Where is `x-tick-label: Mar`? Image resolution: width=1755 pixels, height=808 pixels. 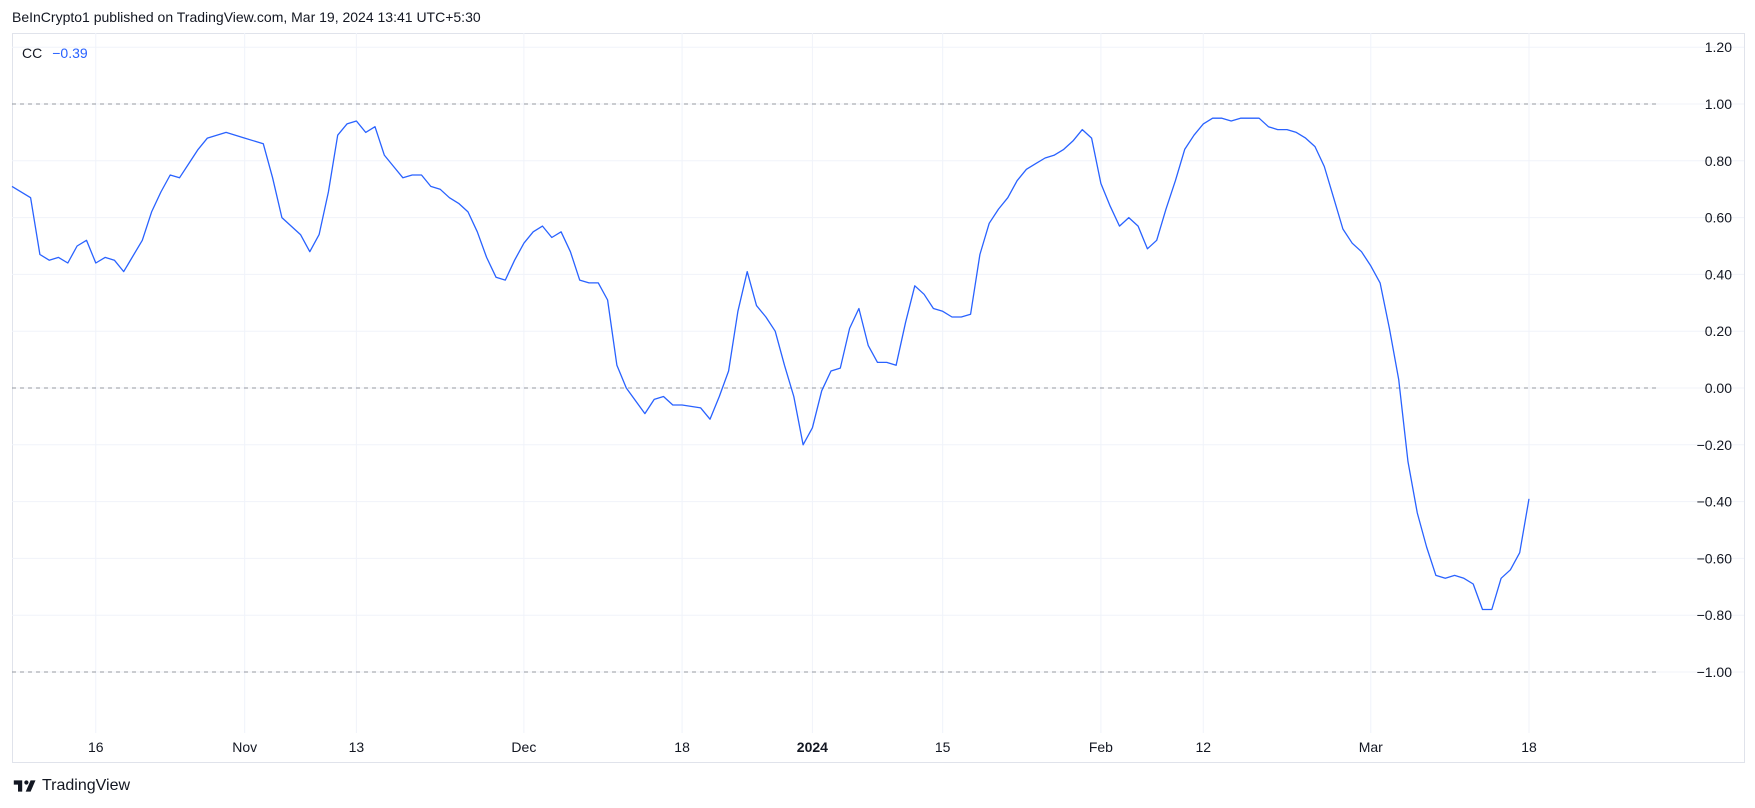 x-tick-label: Mar is located at coordinates (1371, 747).